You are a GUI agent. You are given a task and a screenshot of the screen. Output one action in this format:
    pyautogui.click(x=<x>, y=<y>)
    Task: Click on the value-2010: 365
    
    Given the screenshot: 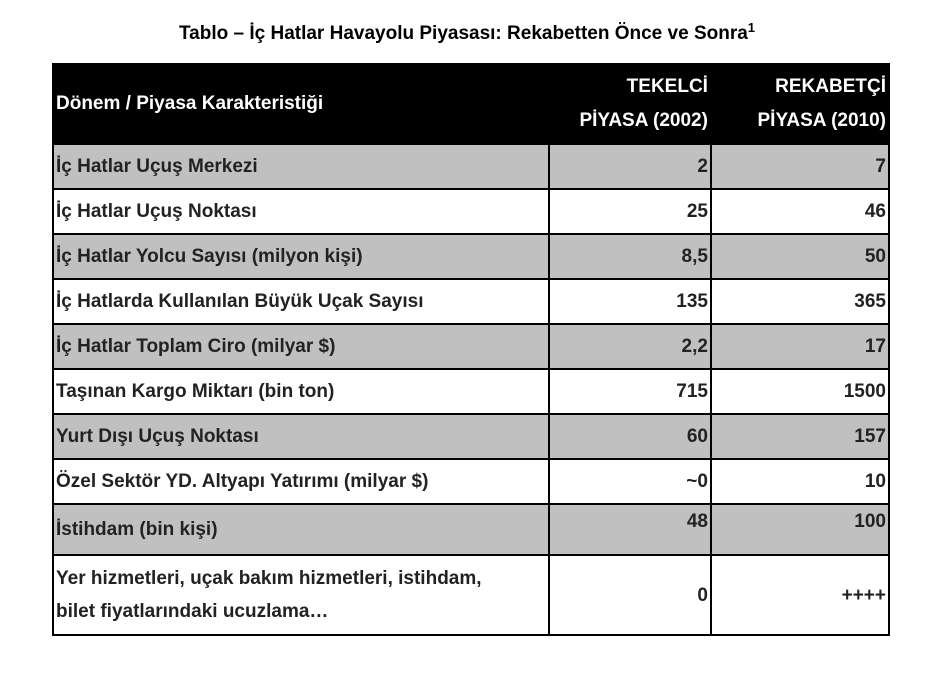 What is the action you would take?
    pyautogui.click(x=800, y=301)
    